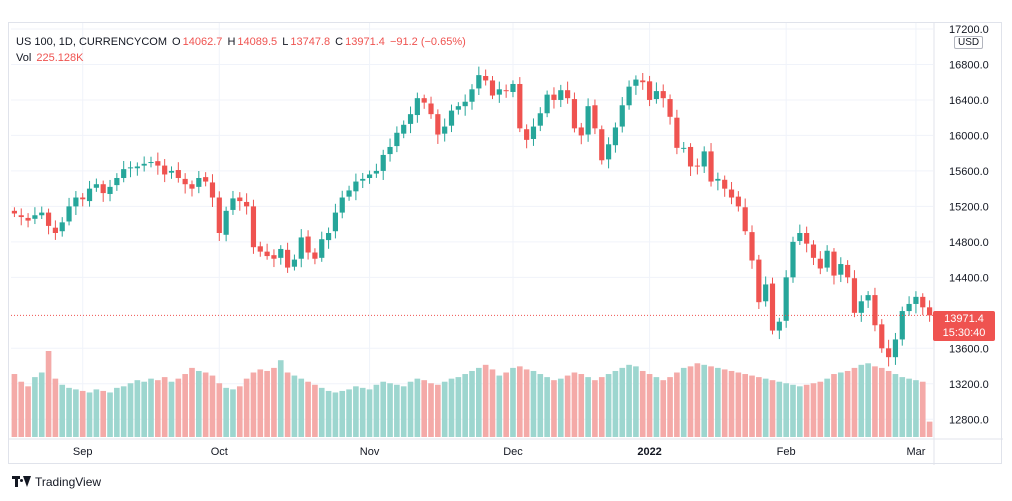 The image size is (1012, 501). What do you see at coordinates (915, 452) in the screenshot?
I see `time-tick-label: Mar` at bounding box center [915, 452].